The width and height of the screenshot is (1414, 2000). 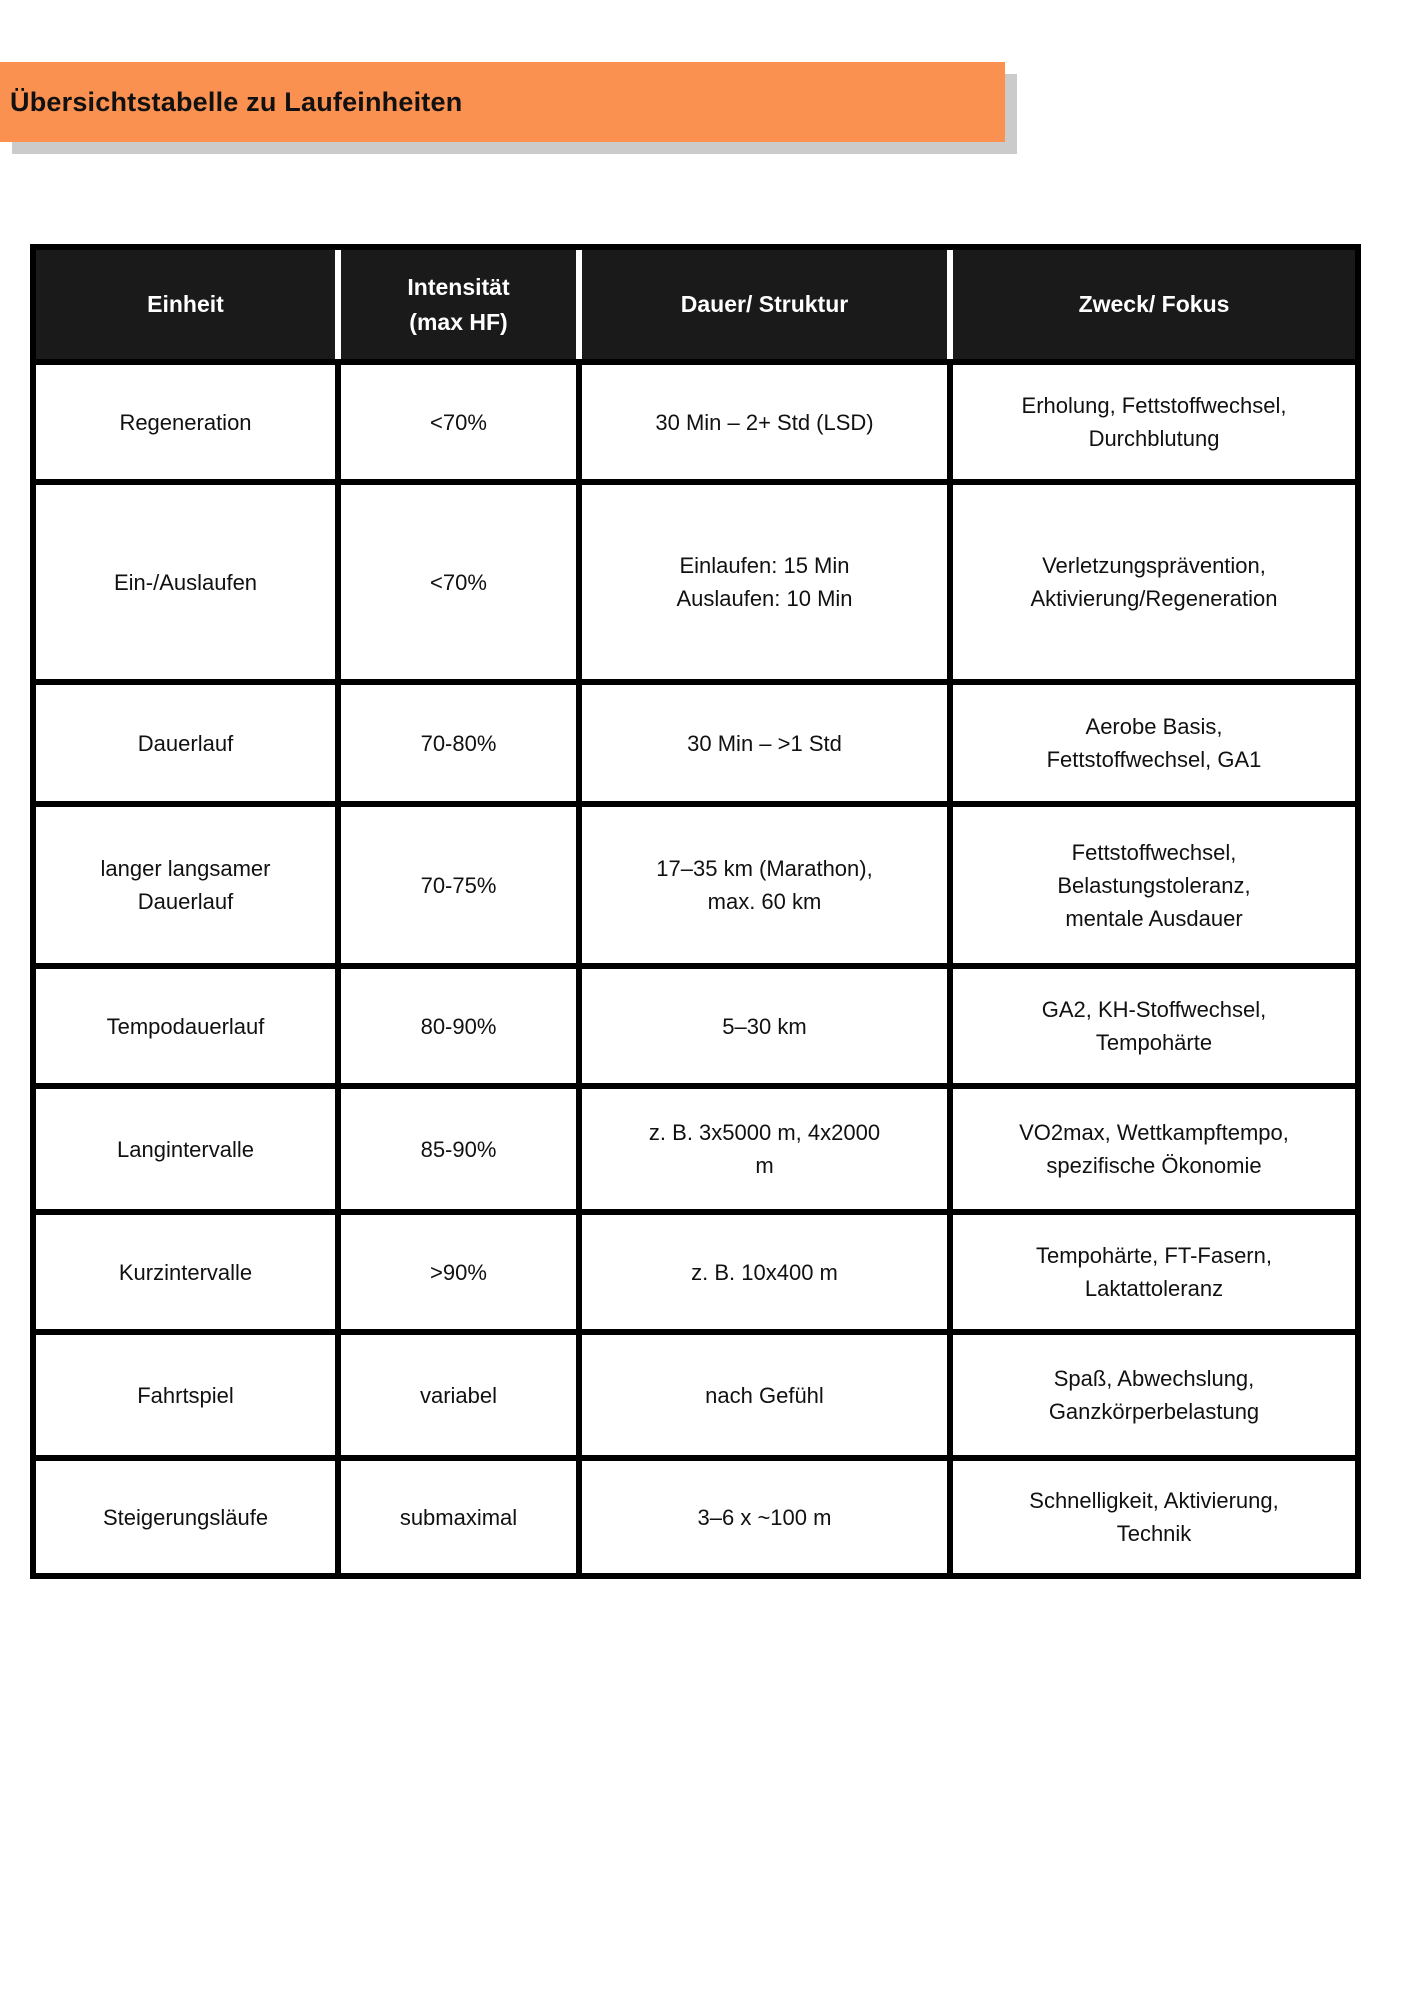 What do you see at coordinates (185, 304) in the screenshot?
I see `column-header-einheit: Einheit` at bounding box center [185, 304].